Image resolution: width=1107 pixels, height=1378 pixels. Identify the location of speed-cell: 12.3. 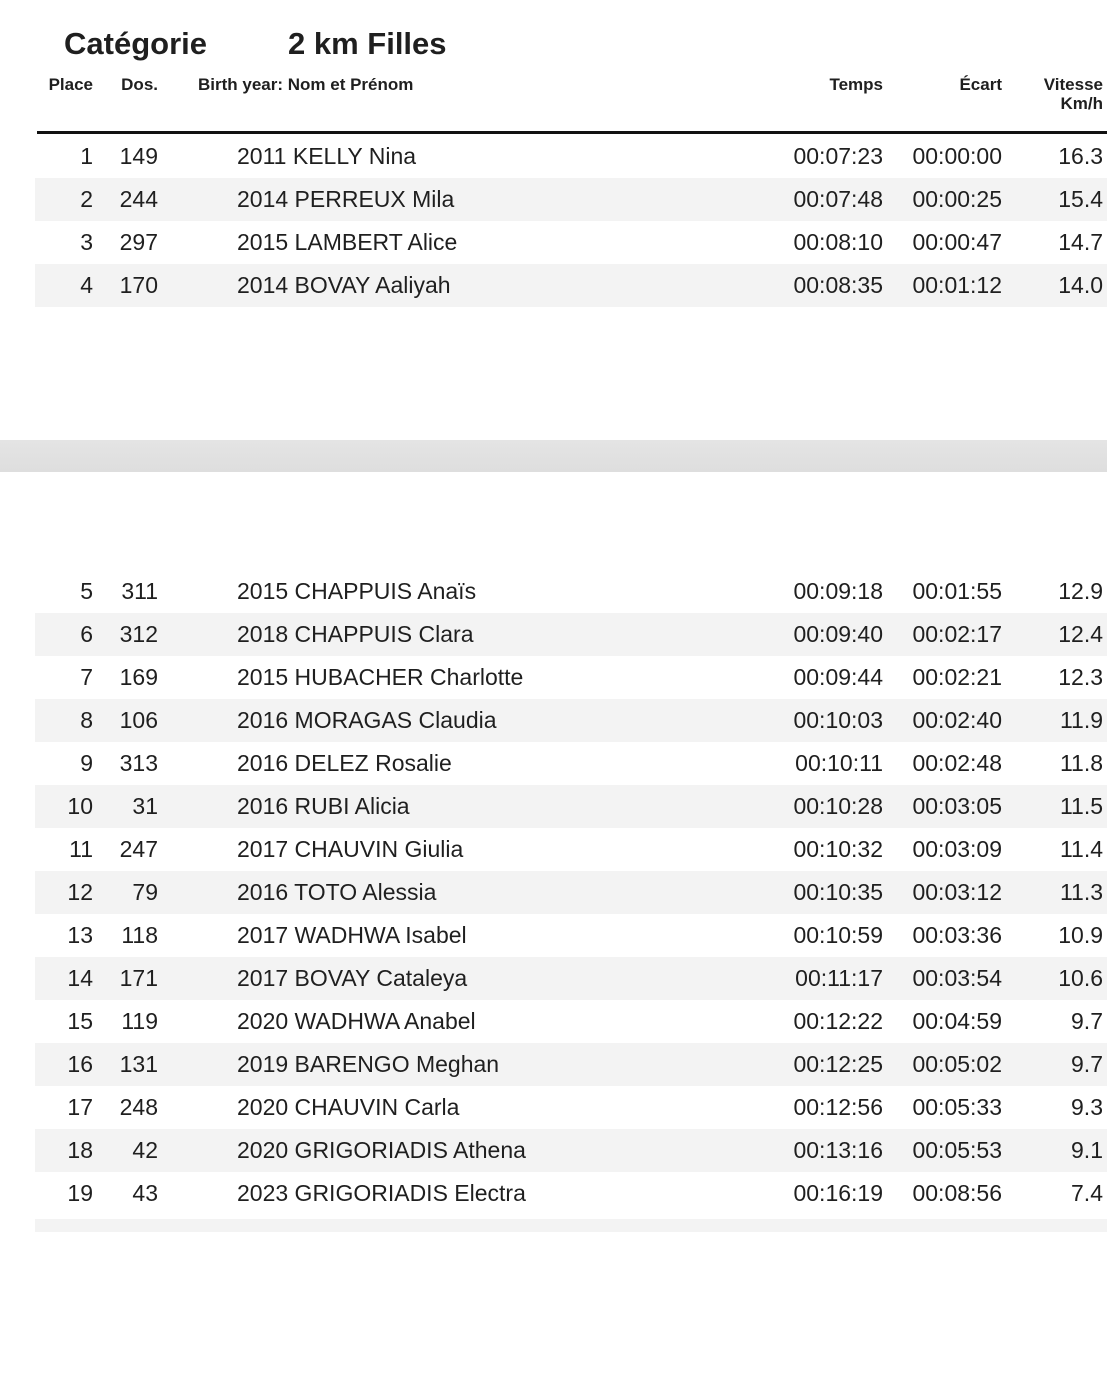
(1080, 677).